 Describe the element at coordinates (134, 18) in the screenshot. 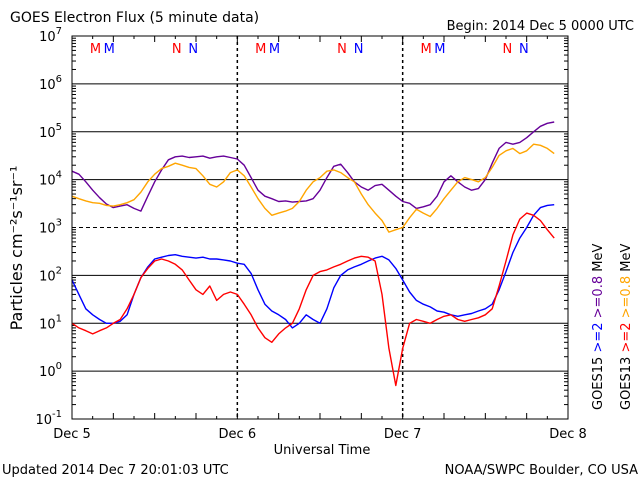

I see `chart-title: GOES Electron Flux (5 minute data)` at that location.